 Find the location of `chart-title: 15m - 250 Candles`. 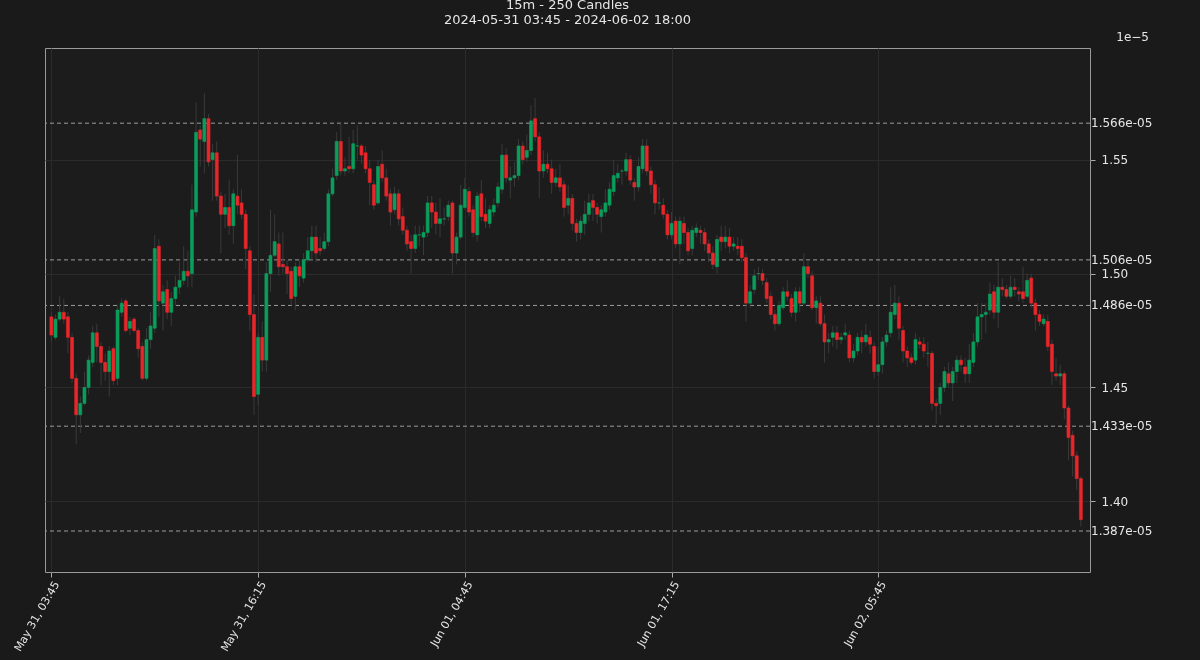

chart-title: 15m - 250 Candles is located at coordinates (567, 6).